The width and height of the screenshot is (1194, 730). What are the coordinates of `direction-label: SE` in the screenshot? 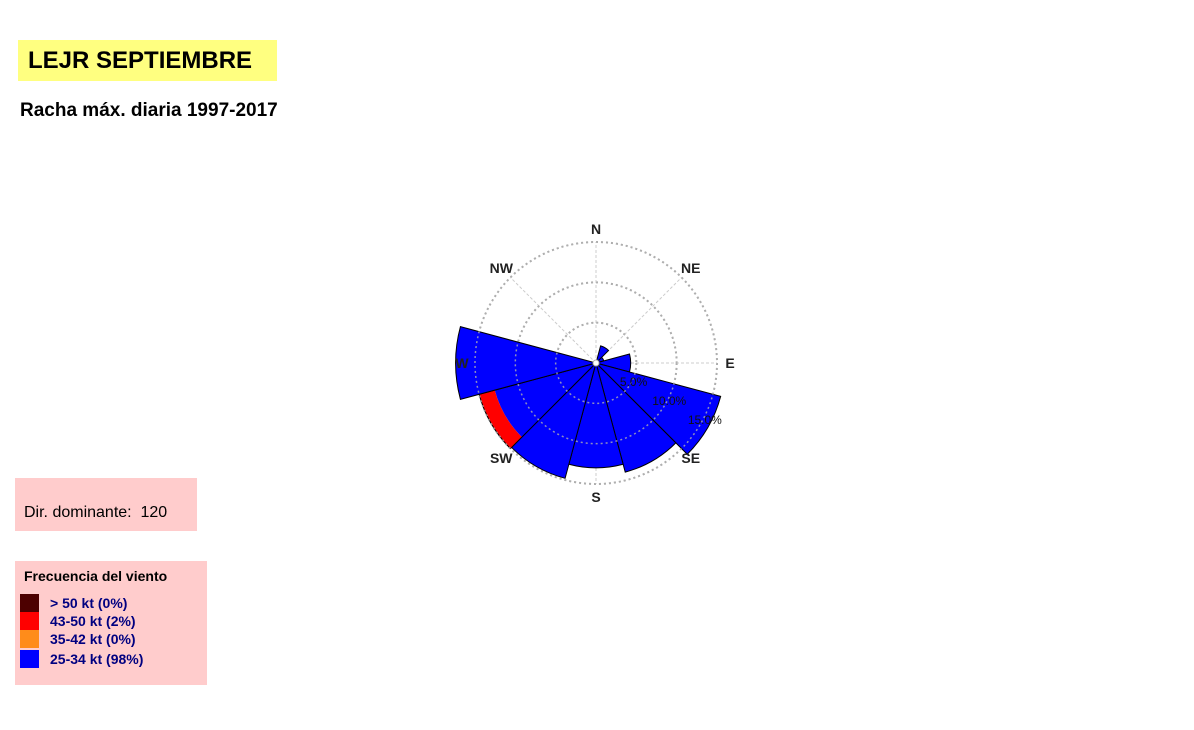 It's located at (690, 458).